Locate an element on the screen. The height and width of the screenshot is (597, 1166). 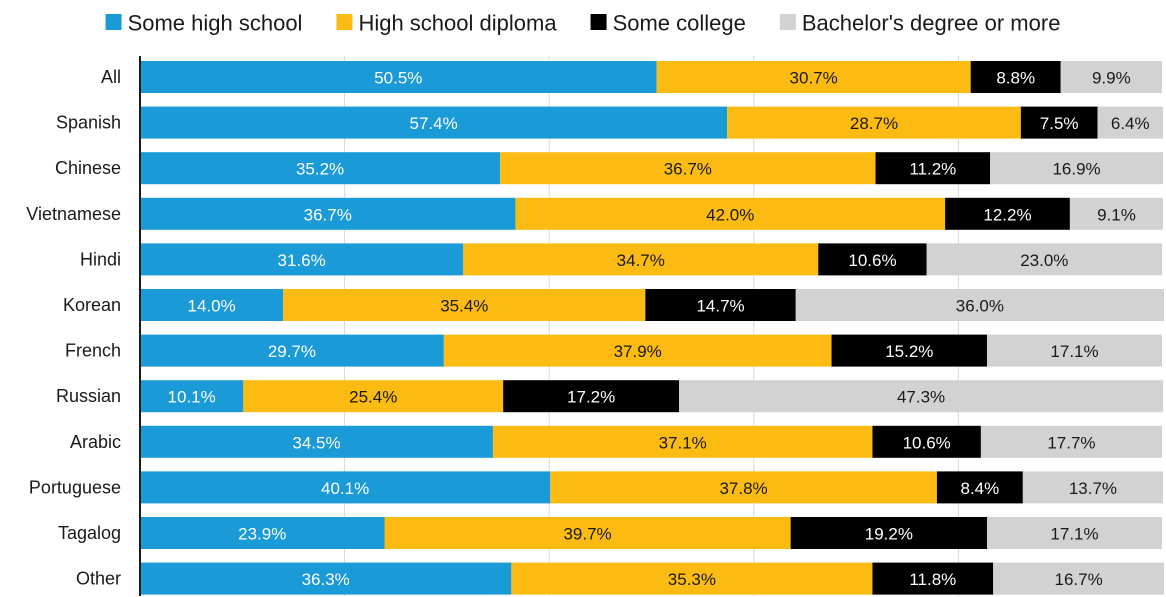
data-label-russian-some-college: 17.2% is located at coordinates (591, 397).